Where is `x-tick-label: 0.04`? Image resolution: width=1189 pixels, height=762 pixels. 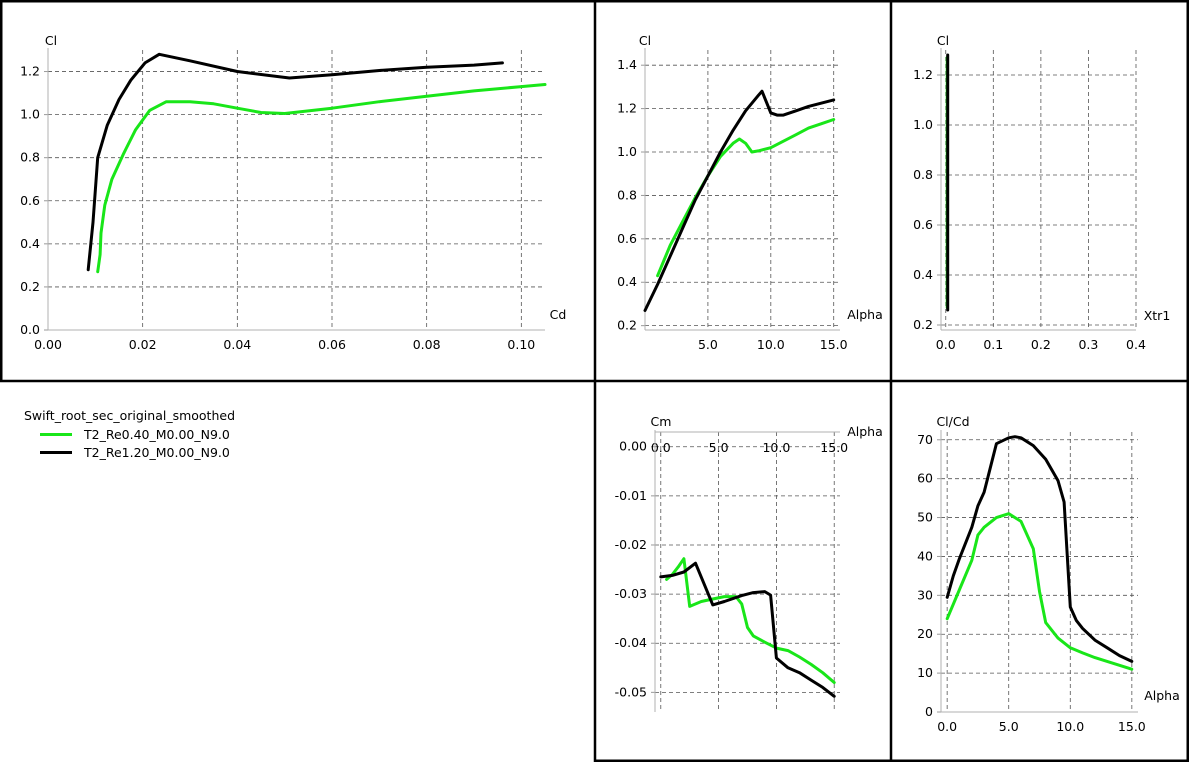
x-tick-label: 0.04 is located at coordinates (237, 344).